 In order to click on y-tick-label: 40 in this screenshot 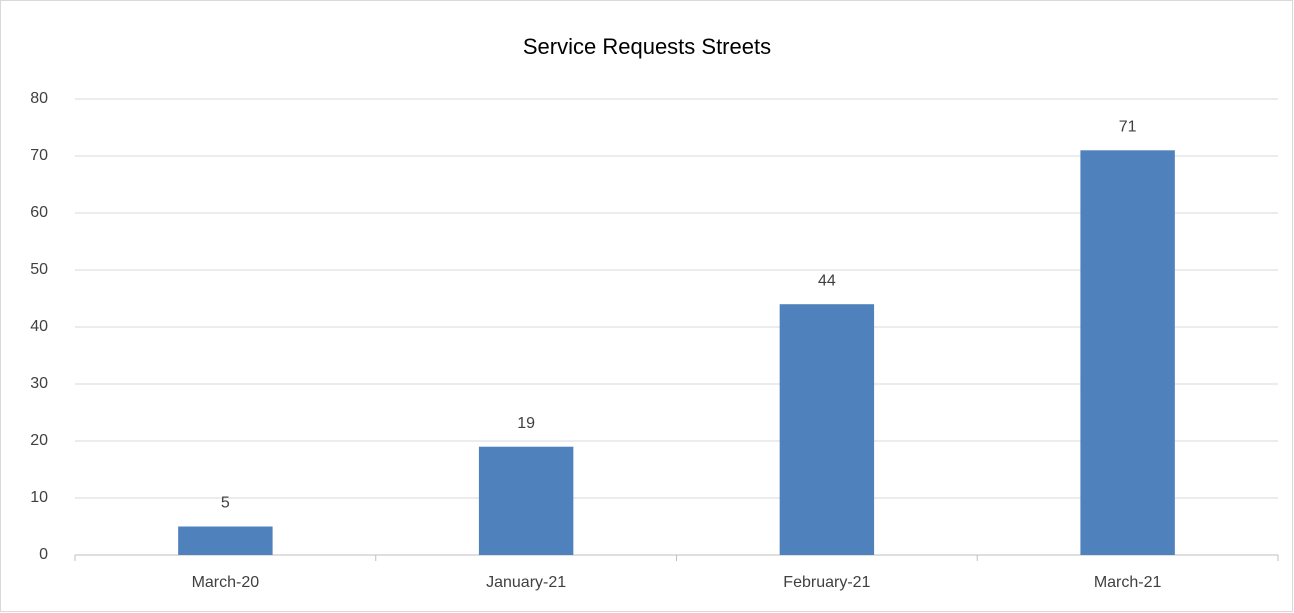, I will do `click(39, 326)`.